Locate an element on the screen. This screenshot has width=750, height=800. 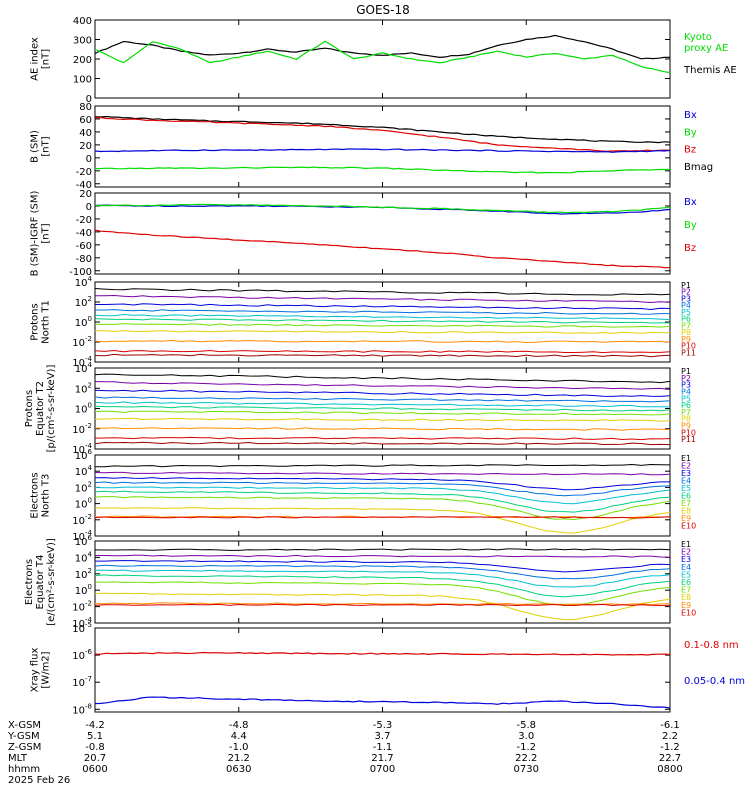
channel-line-p7 is located at coordinates (382, 325).